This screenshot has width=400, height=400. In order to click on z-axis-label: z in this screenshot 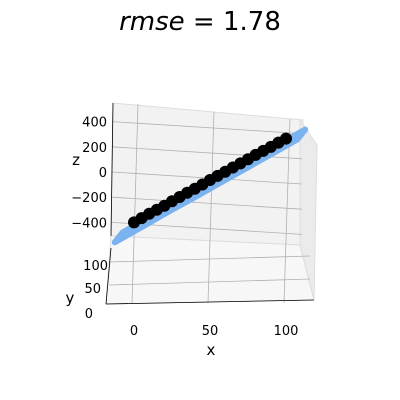, I will do `click(76, 160)`.